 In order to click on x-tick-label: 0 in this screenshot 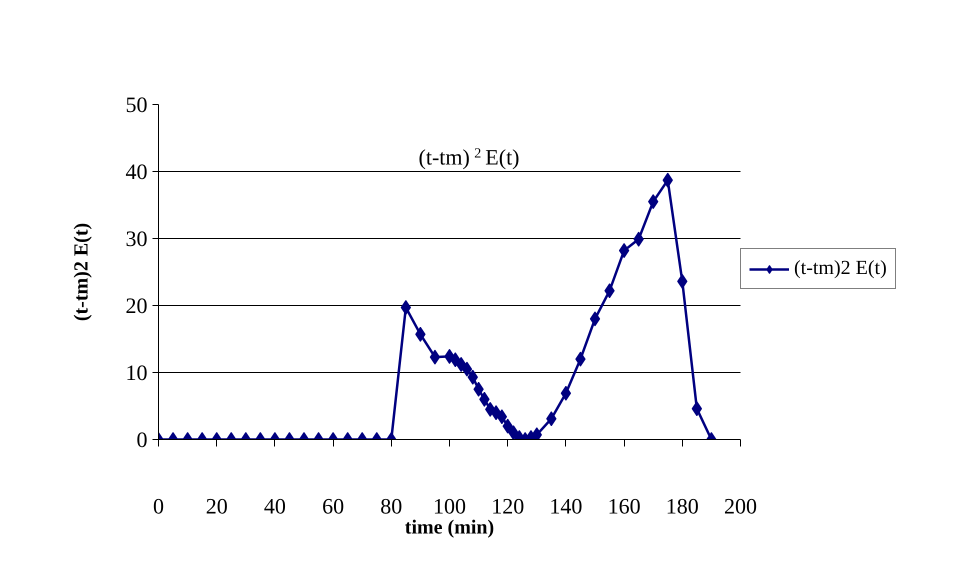, I will do `click(158, 506)`.